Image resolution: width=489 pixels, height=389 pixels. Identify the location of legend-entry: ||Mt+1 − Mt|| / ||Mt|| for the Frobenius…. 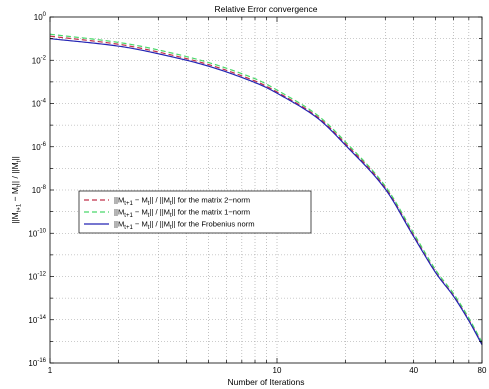
(184, 226).